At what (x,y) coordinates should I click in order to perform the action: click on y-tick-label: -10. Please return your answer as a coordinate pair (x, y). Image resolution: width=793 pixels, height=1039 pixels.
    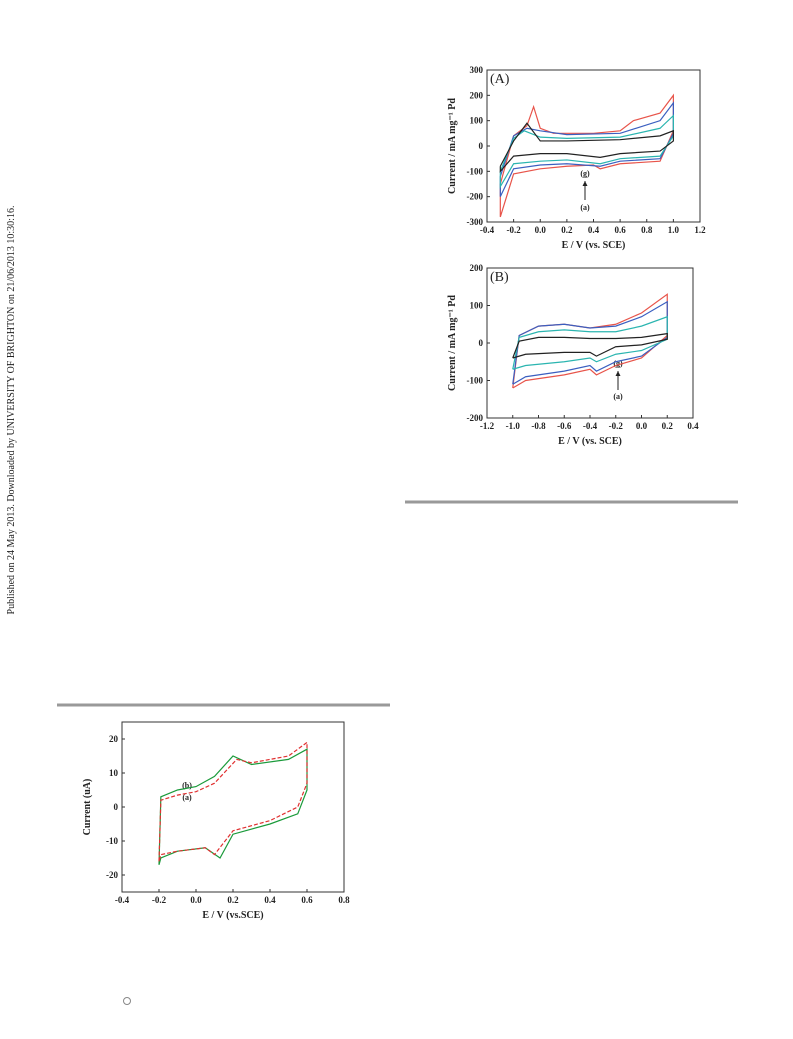
    Looking at the image, I should click on (112, 841).